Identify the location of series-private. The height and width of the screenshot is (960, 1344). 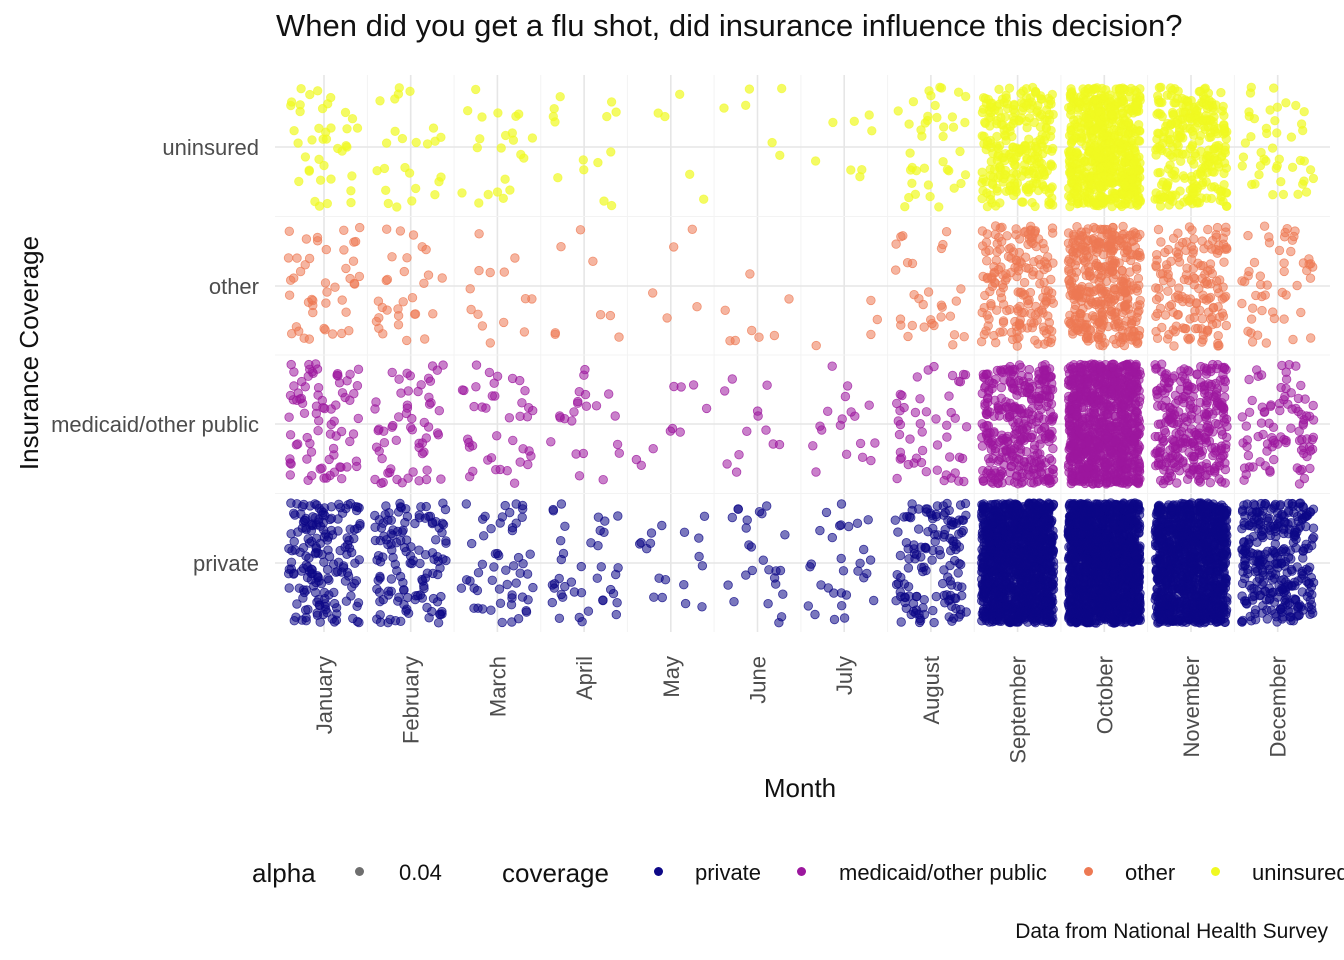
(801, 563).